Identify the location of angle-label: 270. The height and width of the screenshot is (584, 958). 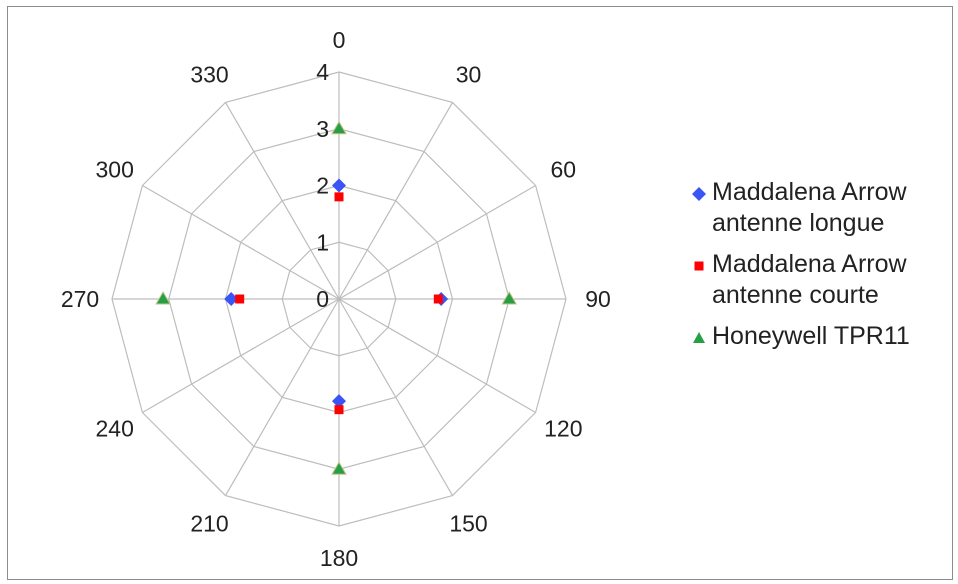
(80, 299).